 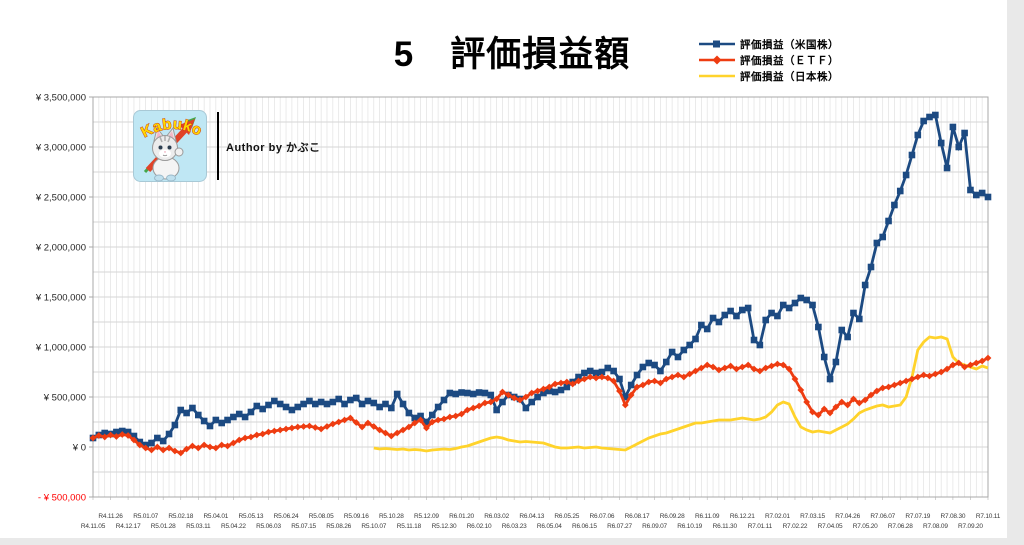 What do you see at coordinates (409, 526) in the screenshot?
I see `x-axis-tick-label: R5.11.18` at bounding box center [409, 526].